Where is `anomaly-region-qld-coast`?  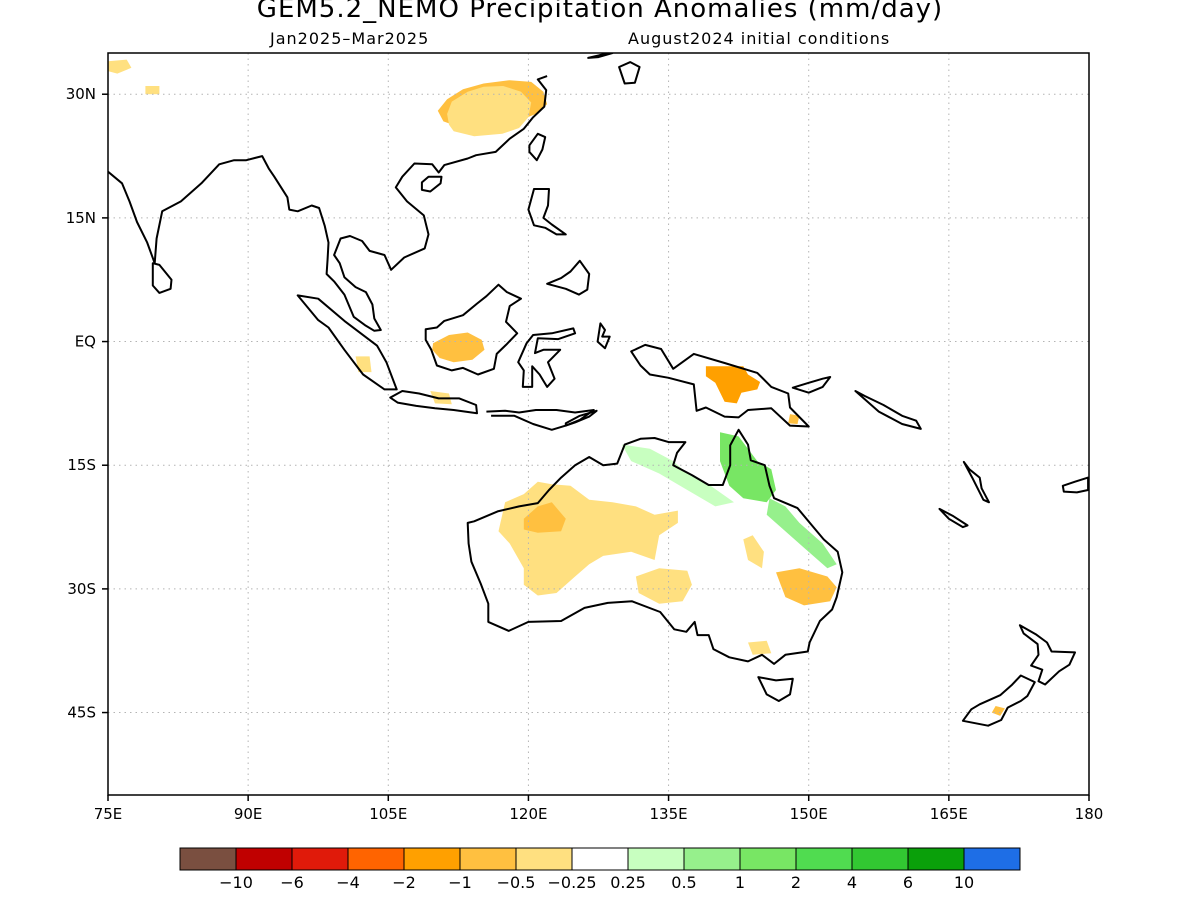
anomaly-region-qld-coast is located at coordinates (801, 533).